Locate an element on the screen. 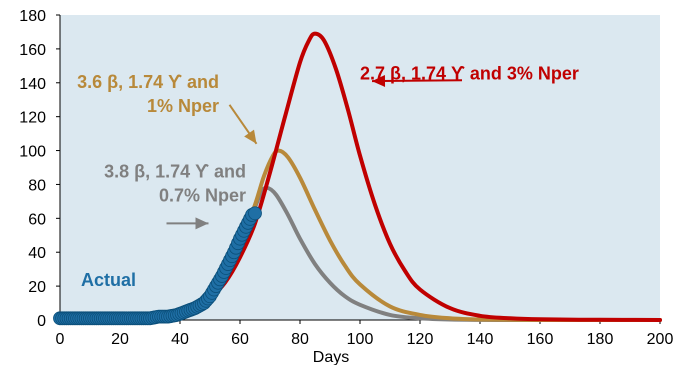 The width and height of the screenshot is (687, 365). x-tick-label: 0 is located at coordinates (60, 339).